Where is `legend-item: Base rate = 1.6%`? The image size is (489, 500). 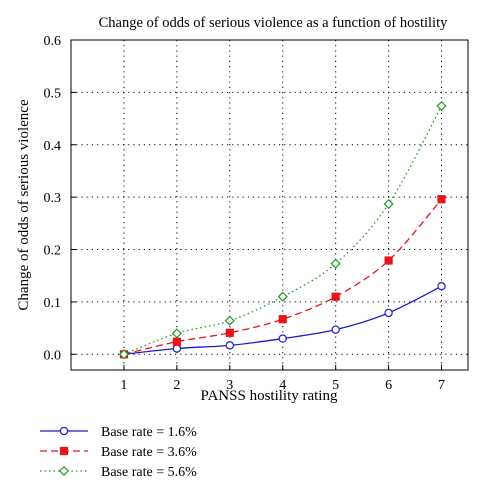 legend-item: Base rate = 1.6% is located at coordinates (118, 432).